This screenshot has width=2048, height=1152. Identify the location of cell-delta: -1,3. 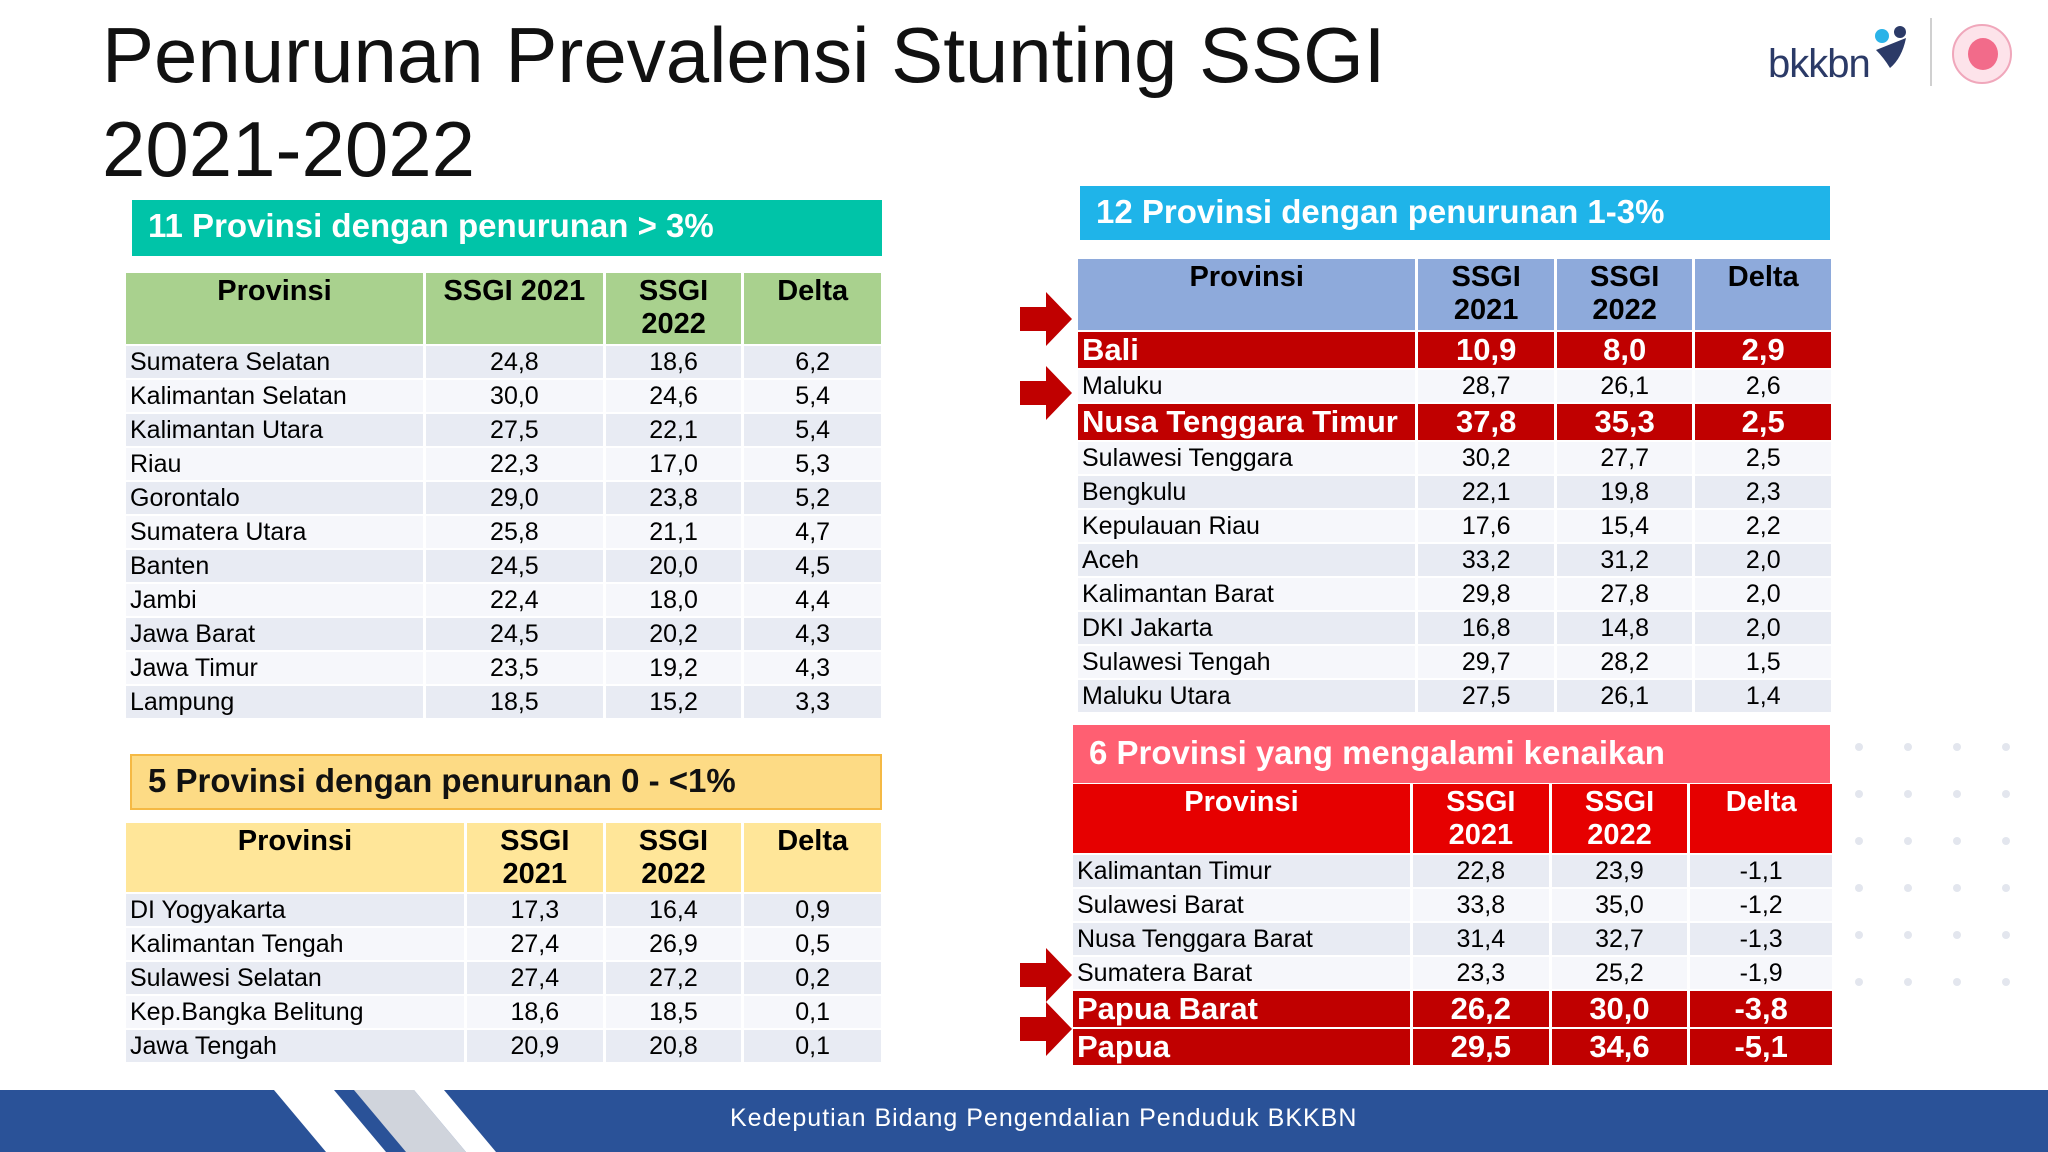
(1761, 939).